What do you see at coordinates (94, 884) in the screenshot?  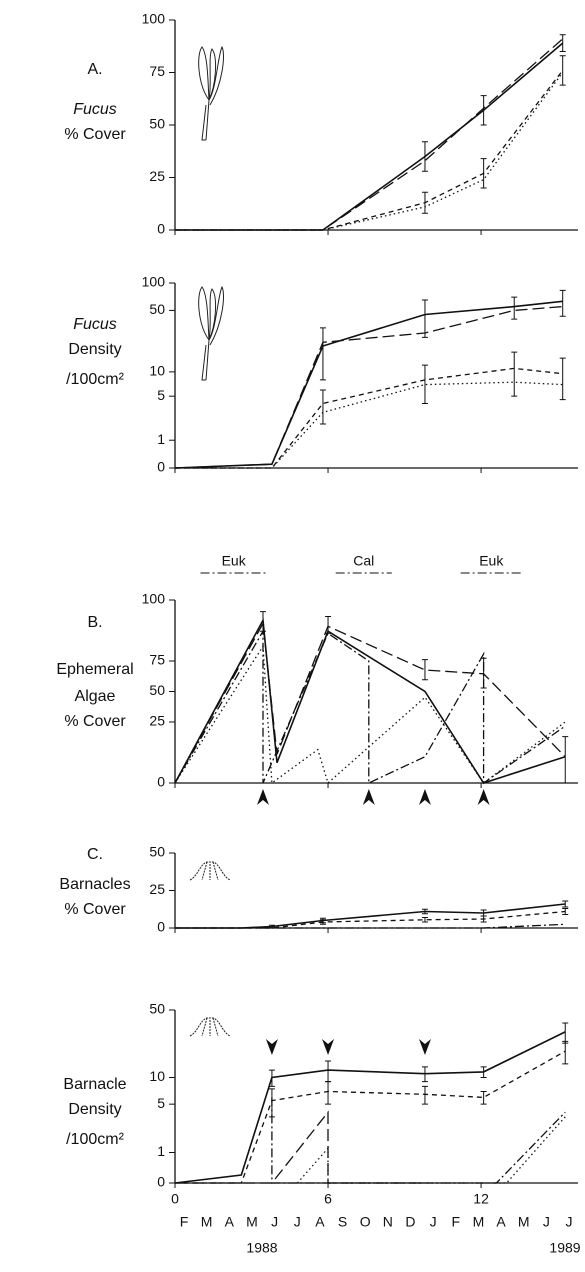 I see `axis-label: Barnacles` at bounding box center [94, 884].